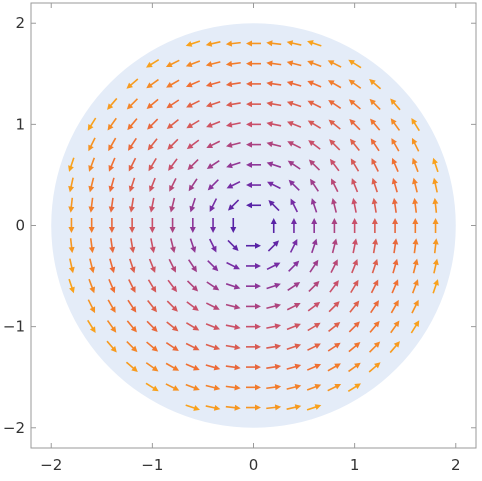 The height and width of the screenshot is (481, 482). What do you see at coordinates (152, 465) in the screenshot?
I see `x-tick-label: −1` at bounding box center [152, 465].